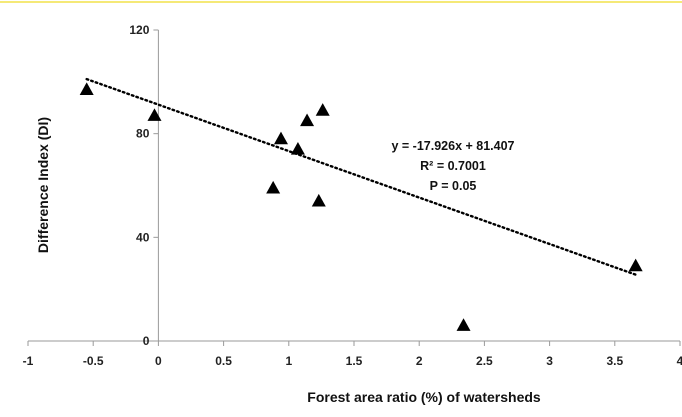 Image resolution: width=682 pixels, height=417 pixels. Describe the element at coordinates (354, 361) in the screenshot. I see `x-tick-label: 1.5` at that location.